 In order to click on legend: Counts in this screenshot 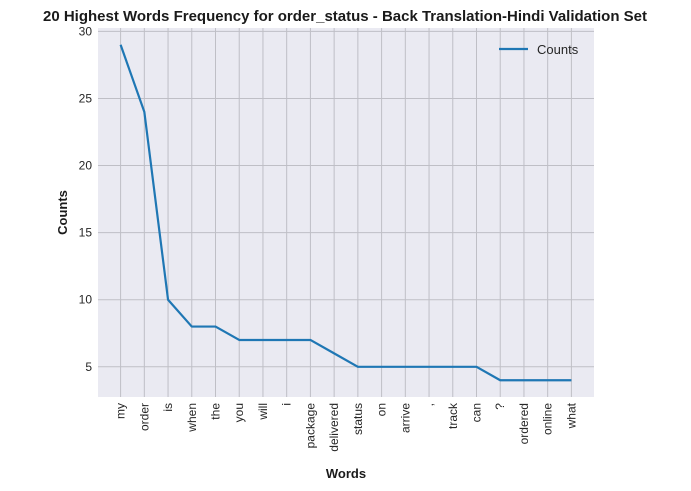, I will do `click(539, 49)`.